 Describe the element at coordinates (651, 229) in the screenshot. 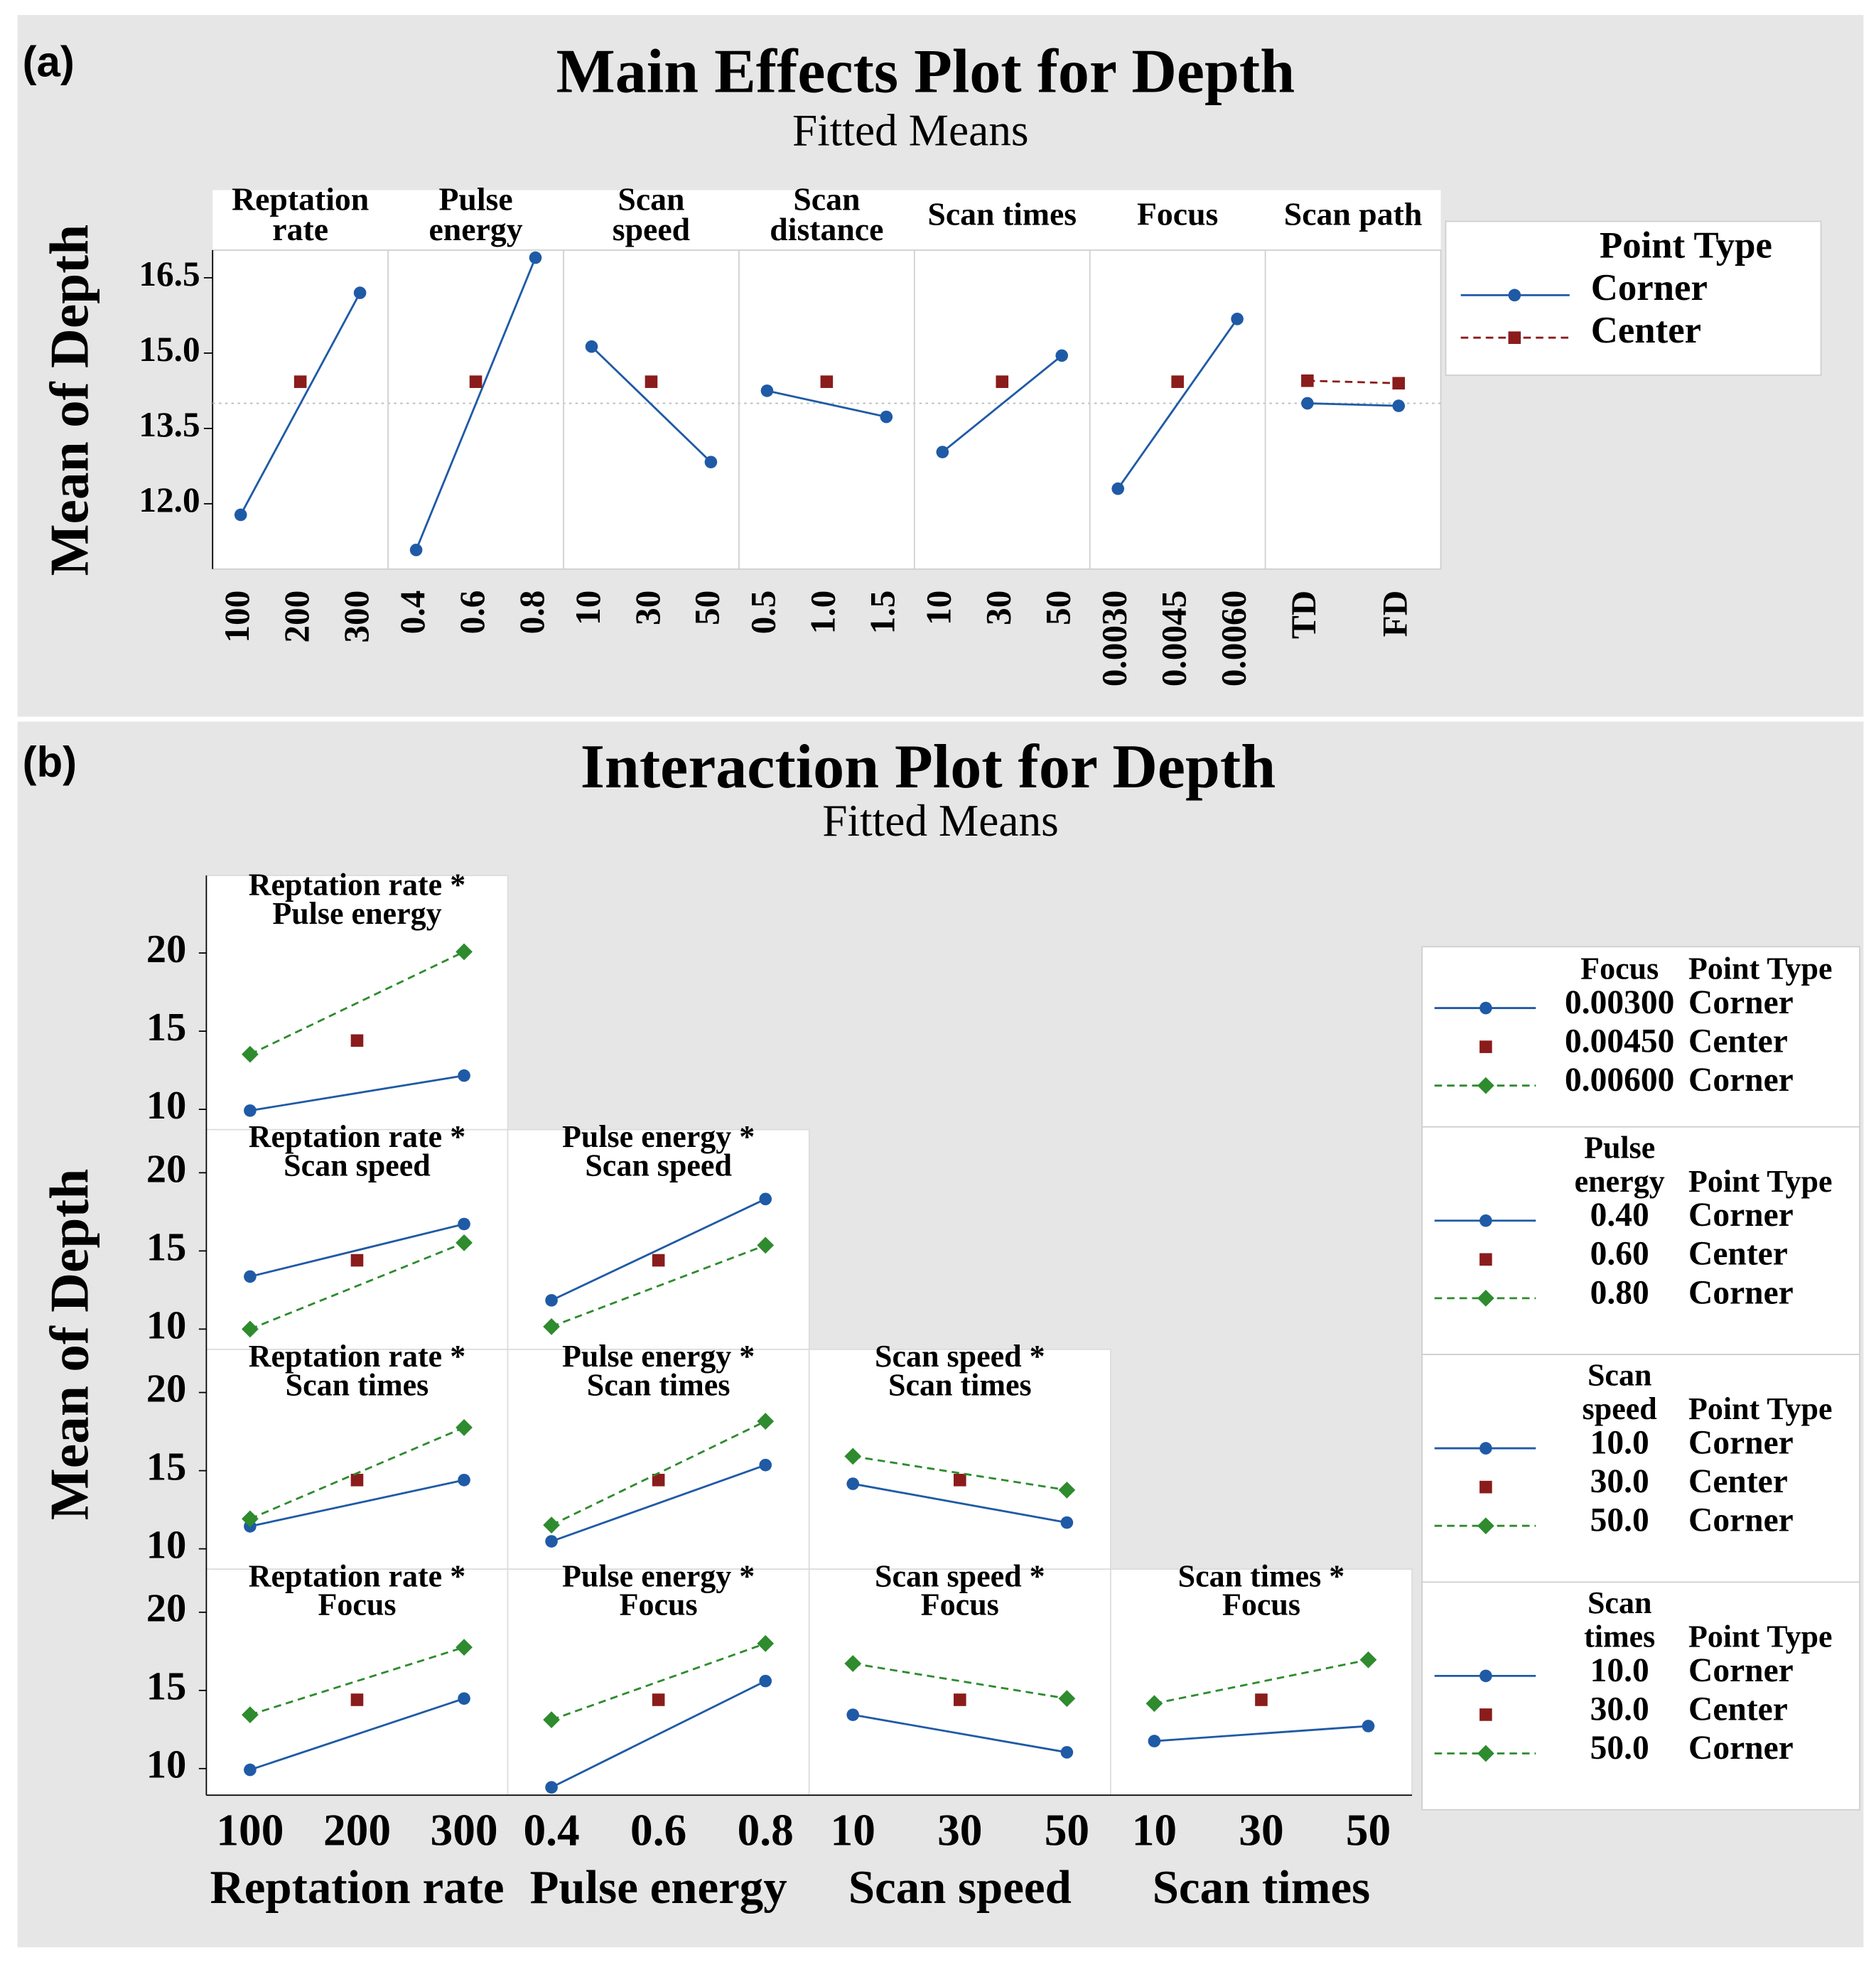

I see `panel-title: speed` at that location.